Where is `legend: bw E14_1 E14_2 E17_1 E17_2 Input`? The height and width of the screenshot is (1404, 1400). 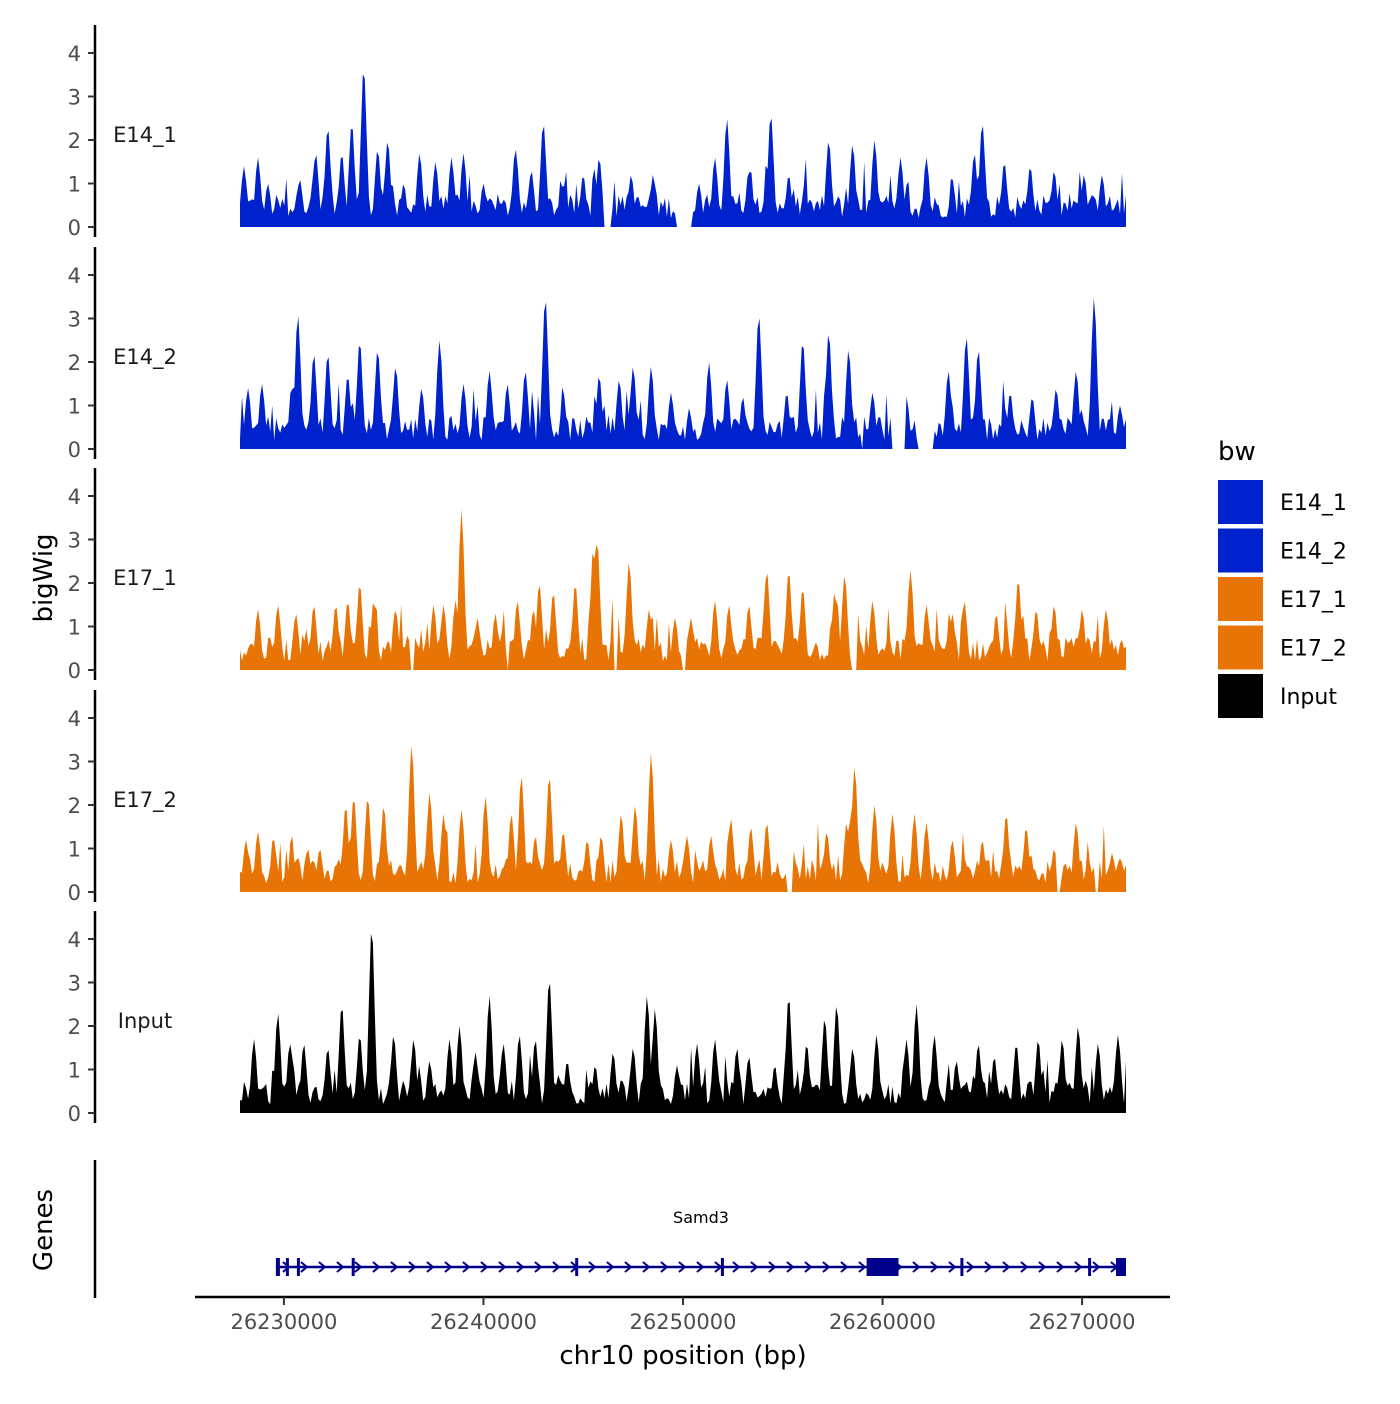 legend: bw E14_1 E14_2 E17_1 E17_2 Input is located at coordinates (1282, 577).